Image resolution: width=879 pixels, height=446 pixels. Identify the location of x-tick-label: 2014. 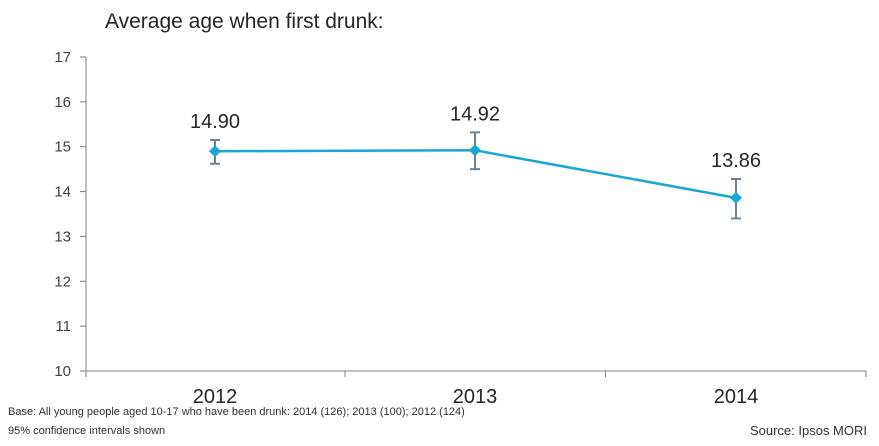
(736, 397).